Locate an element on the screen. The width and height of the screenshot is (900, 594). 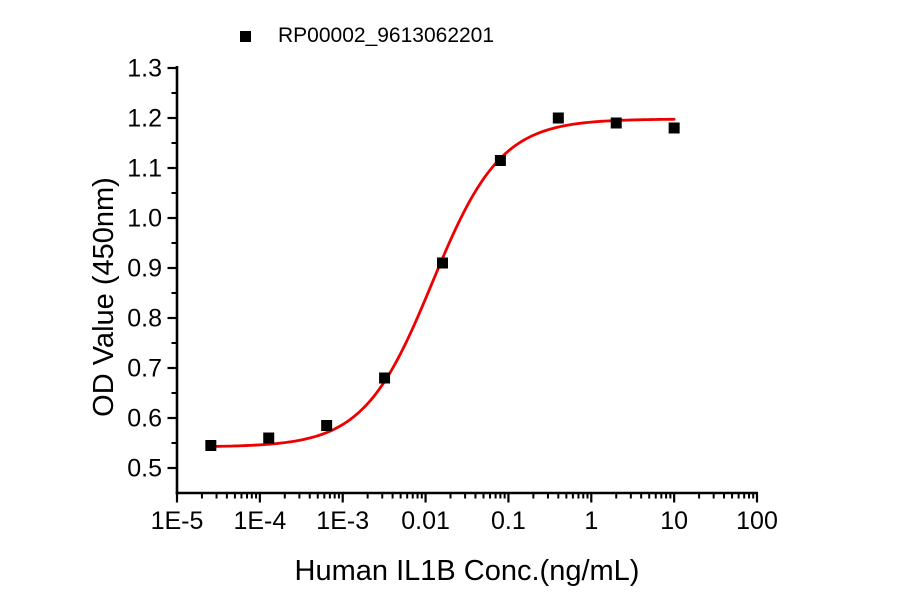
x-tick-label: 1E-4 is located at coordinates (259, 521).